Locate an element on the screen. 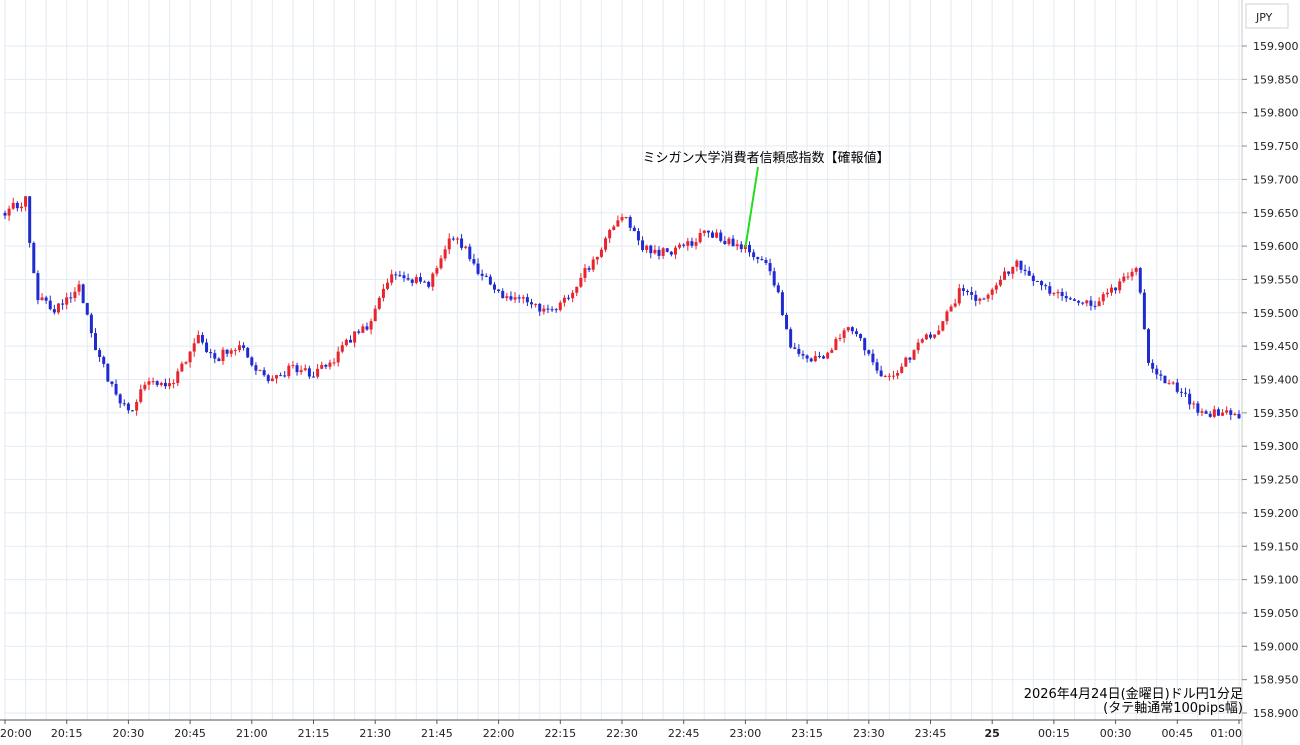 This screenshot has width=1300, height=745. x-tick-label: 21:00 is located at coordinates (252, 733).